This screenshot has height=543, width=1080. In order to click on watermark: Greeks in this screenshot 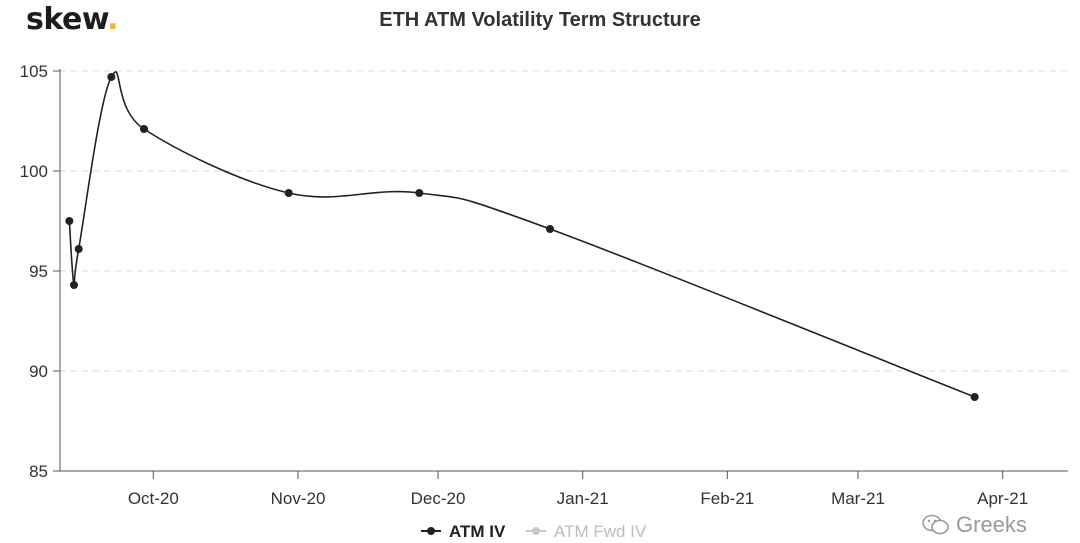, I will do `click(974, 525)`.